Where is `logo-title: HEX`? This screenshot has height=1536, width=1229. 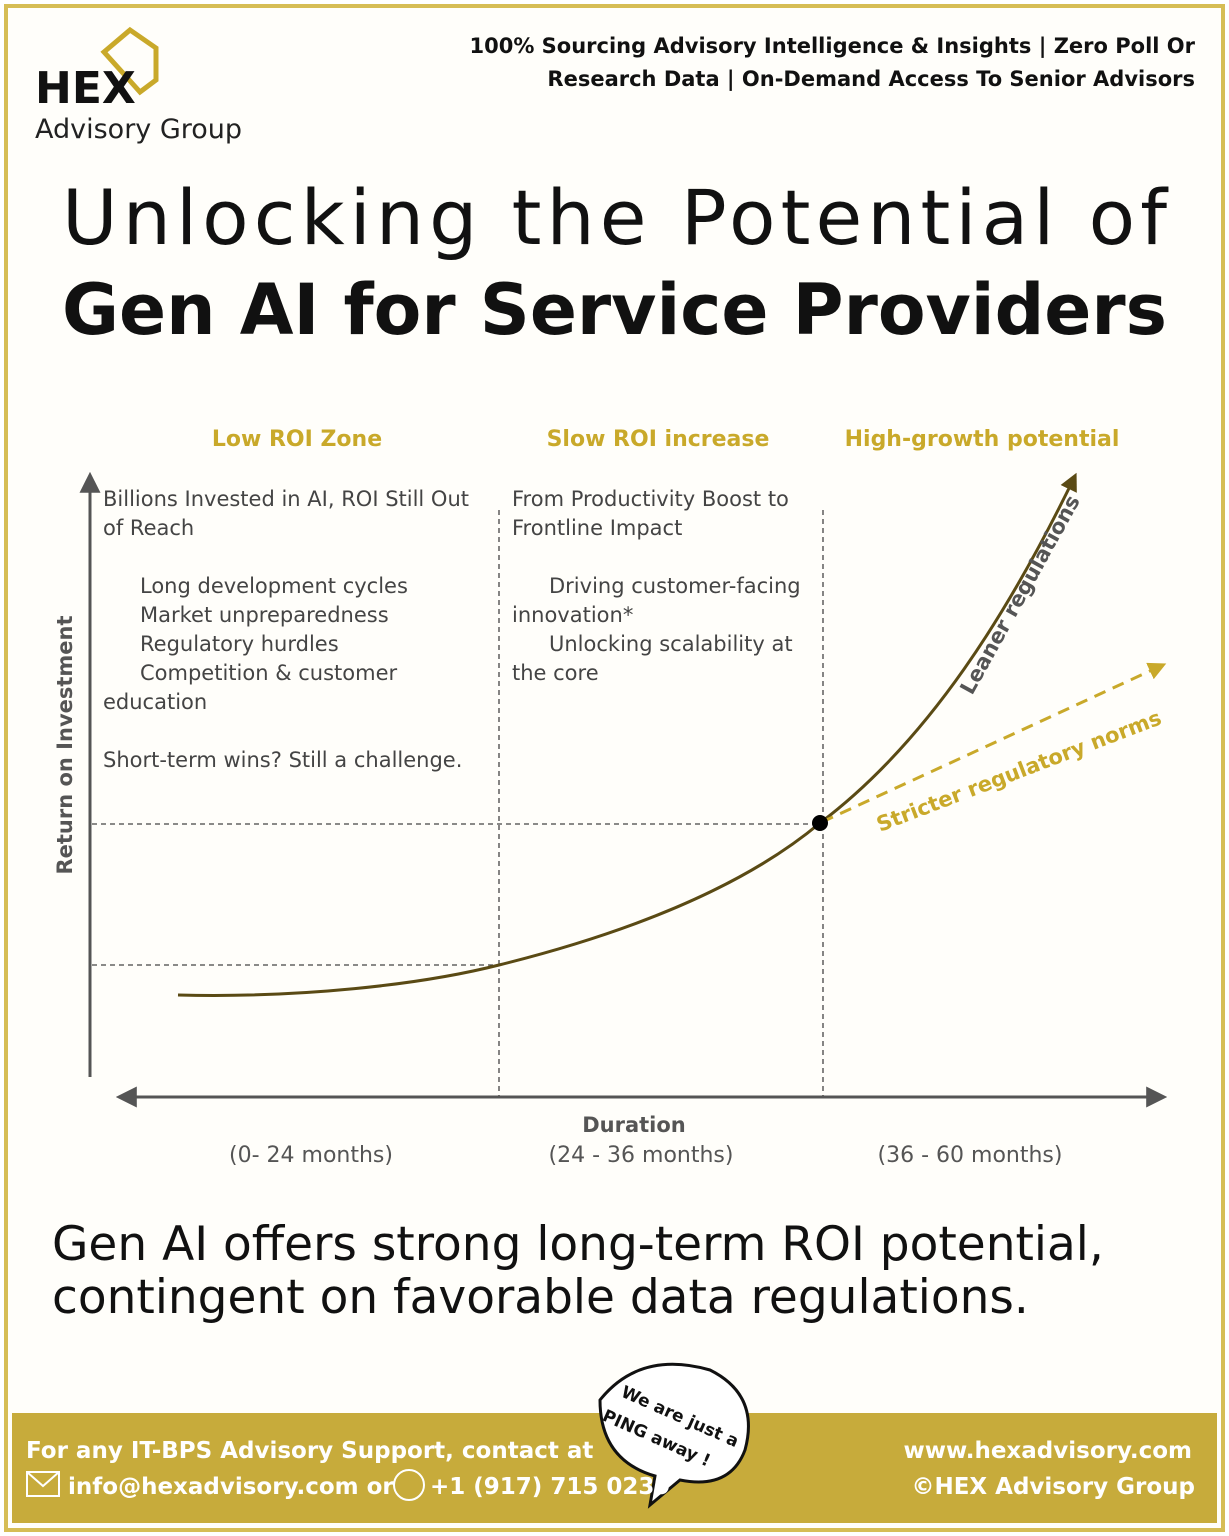
logo-title: HEX is located at coordinates (85, 88).